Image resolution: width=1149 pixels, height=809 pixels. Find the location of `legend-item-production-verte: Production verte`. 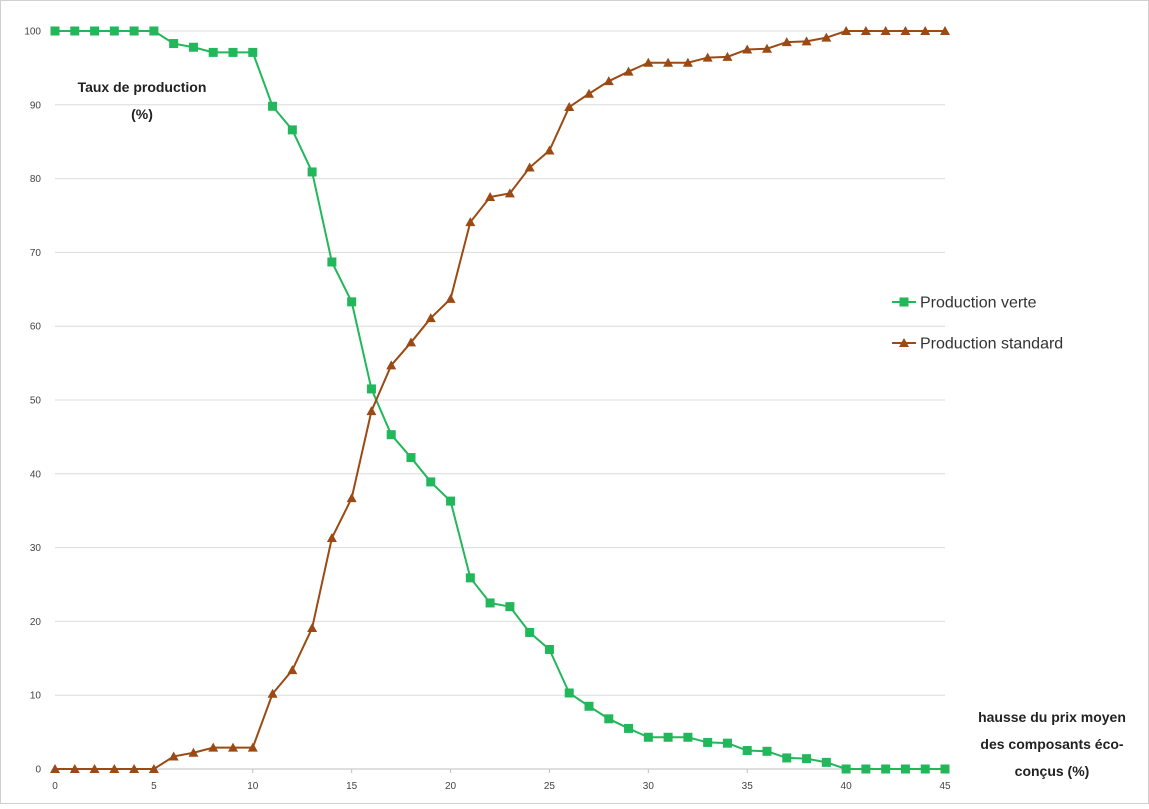

legend-item-production-verte: Production verte is located at coordinates (964, 303).